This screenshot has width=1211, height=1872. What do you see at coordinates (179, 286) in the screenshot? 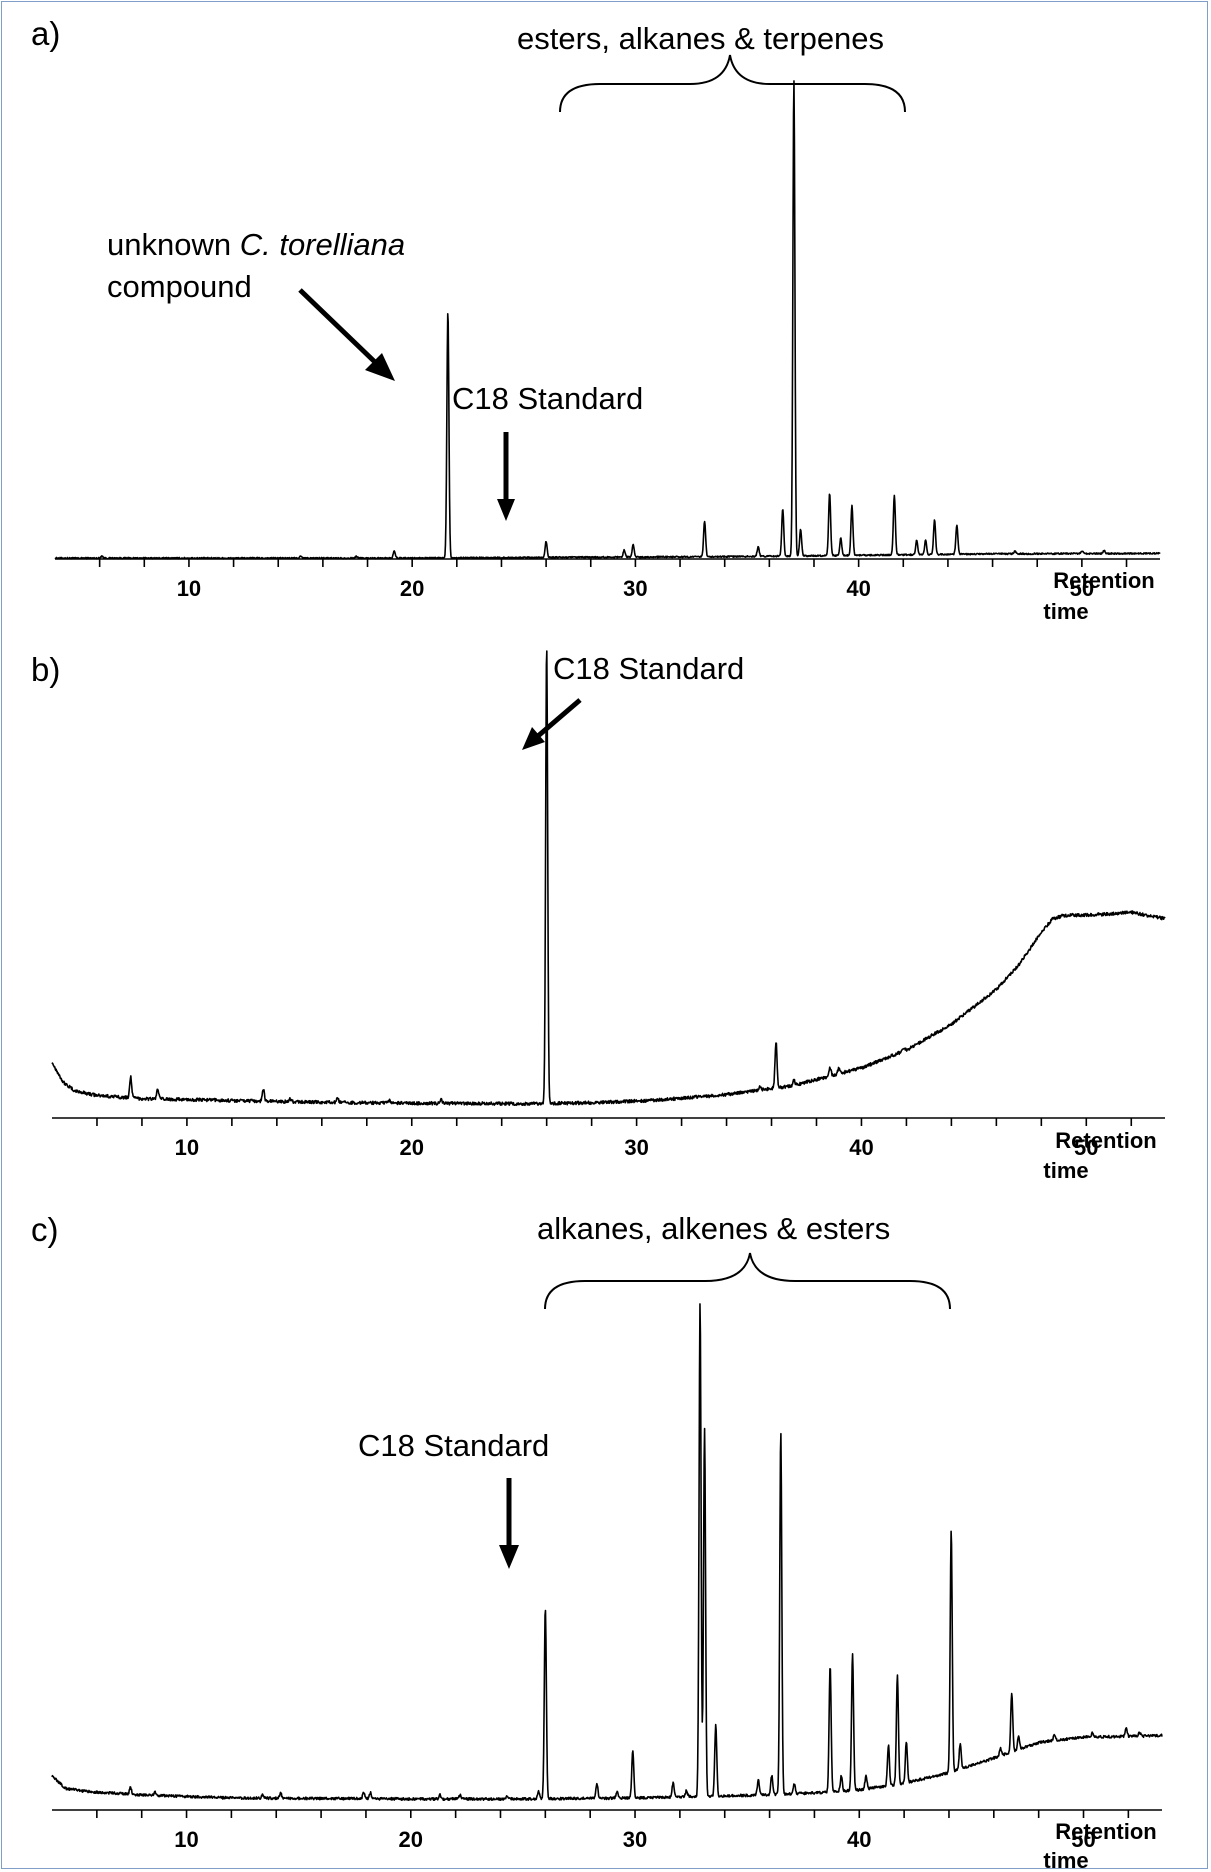
I see `panel-a-unknown-annotation-line2: compound` at bounding box center [179, 286].